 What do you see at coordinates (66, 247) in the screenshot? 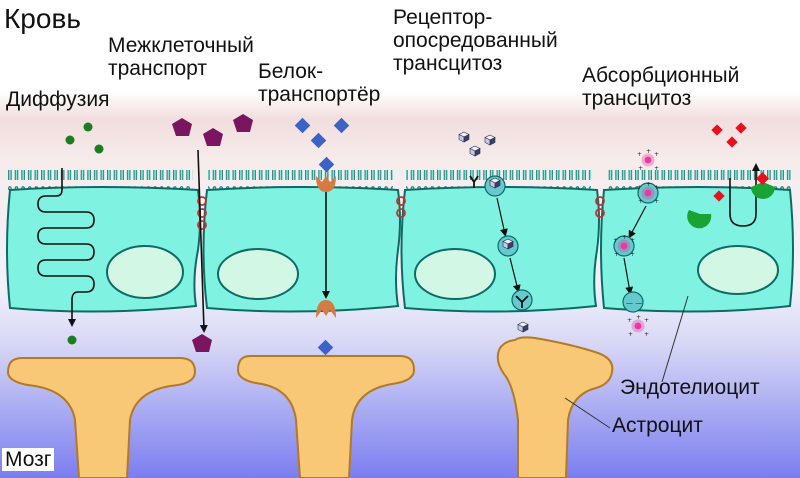
I see `diffusion-path-arrow` at bounding box center [66, 247].